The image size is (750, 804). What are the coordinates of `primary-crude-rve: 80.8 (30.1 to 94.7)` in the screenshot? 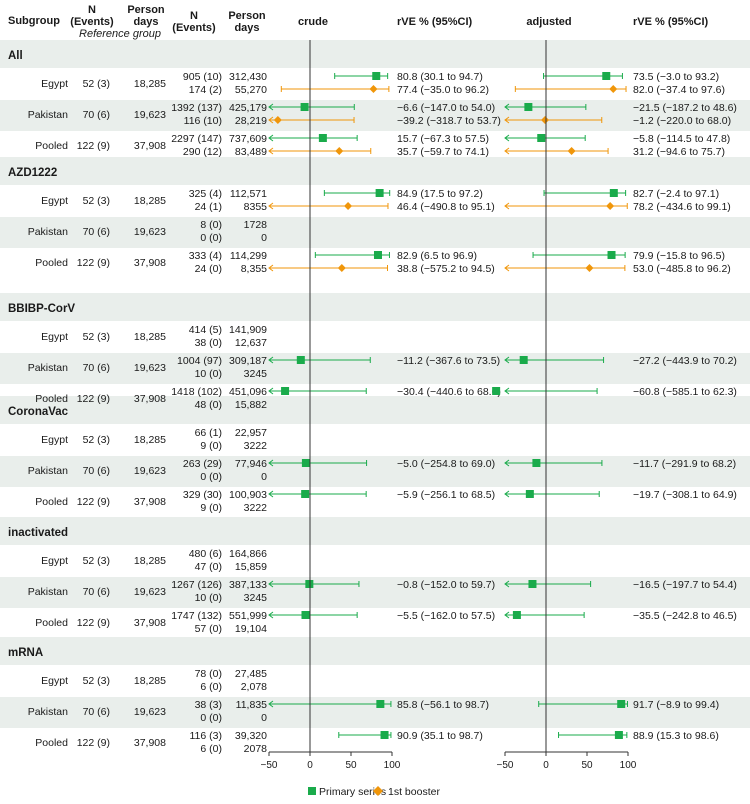 It's located at (440, 77).